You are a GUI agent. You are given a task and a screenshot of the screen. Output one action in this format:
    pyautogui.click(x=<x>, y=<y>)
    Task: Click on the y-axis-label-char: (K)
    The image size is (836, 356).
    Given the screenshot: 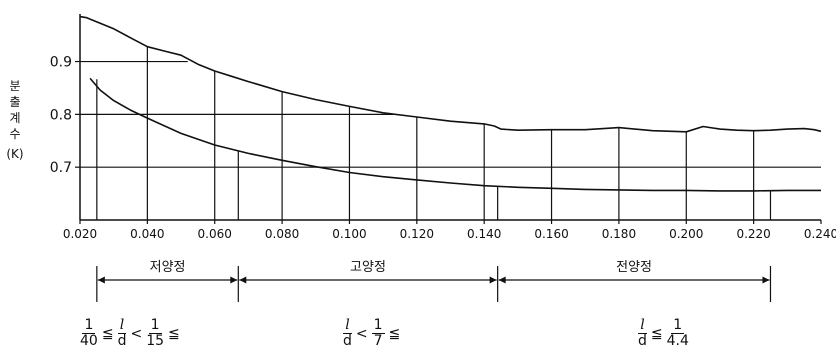 What is the action you would take?
    pyautogui.click(x=15, y=154)
    